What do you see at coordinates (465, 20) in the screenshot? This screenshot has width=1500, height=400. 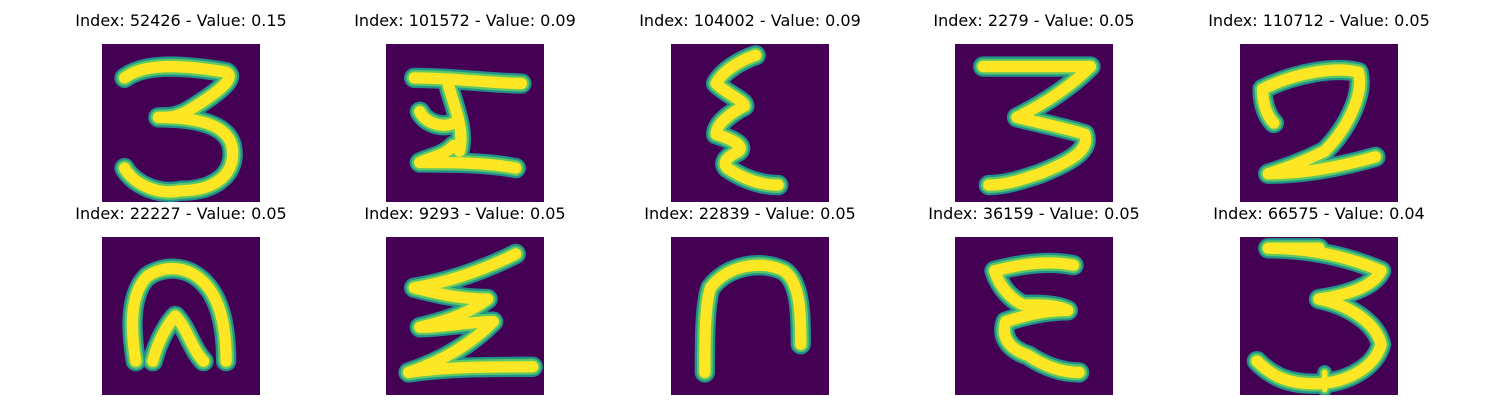 I see `image-title: Index: 101572 - Value: 0.09` at bounding box center [465, 20].